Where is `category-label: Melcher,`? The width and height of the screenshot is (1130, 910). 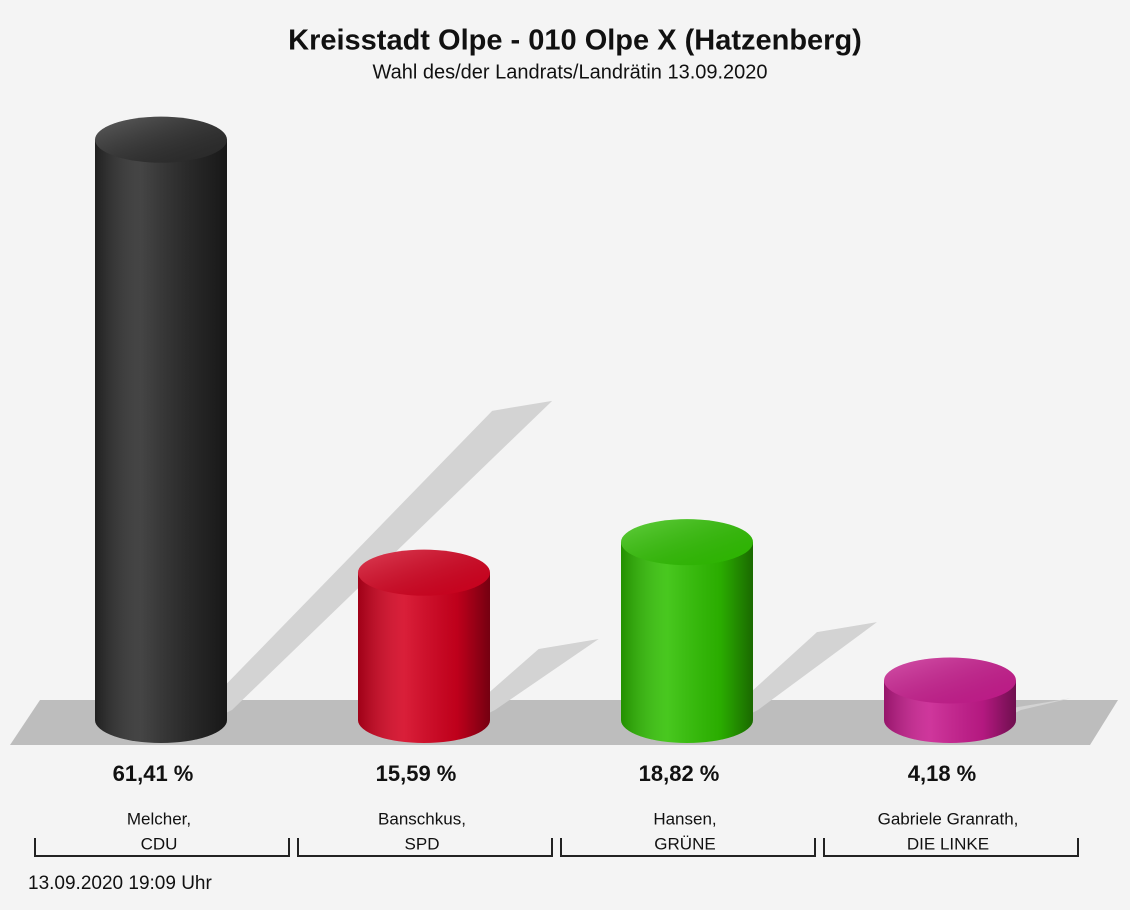
category-label: Melcher, is located at coordinates (159, 818).